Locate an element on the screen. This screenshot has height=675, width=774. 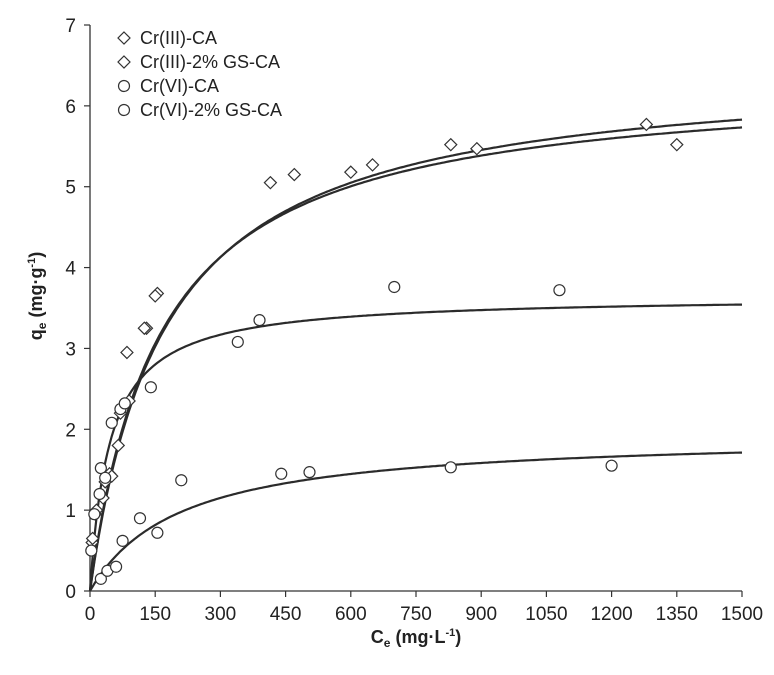
x-tick-label: 150 is located at coordinates (155, 614).